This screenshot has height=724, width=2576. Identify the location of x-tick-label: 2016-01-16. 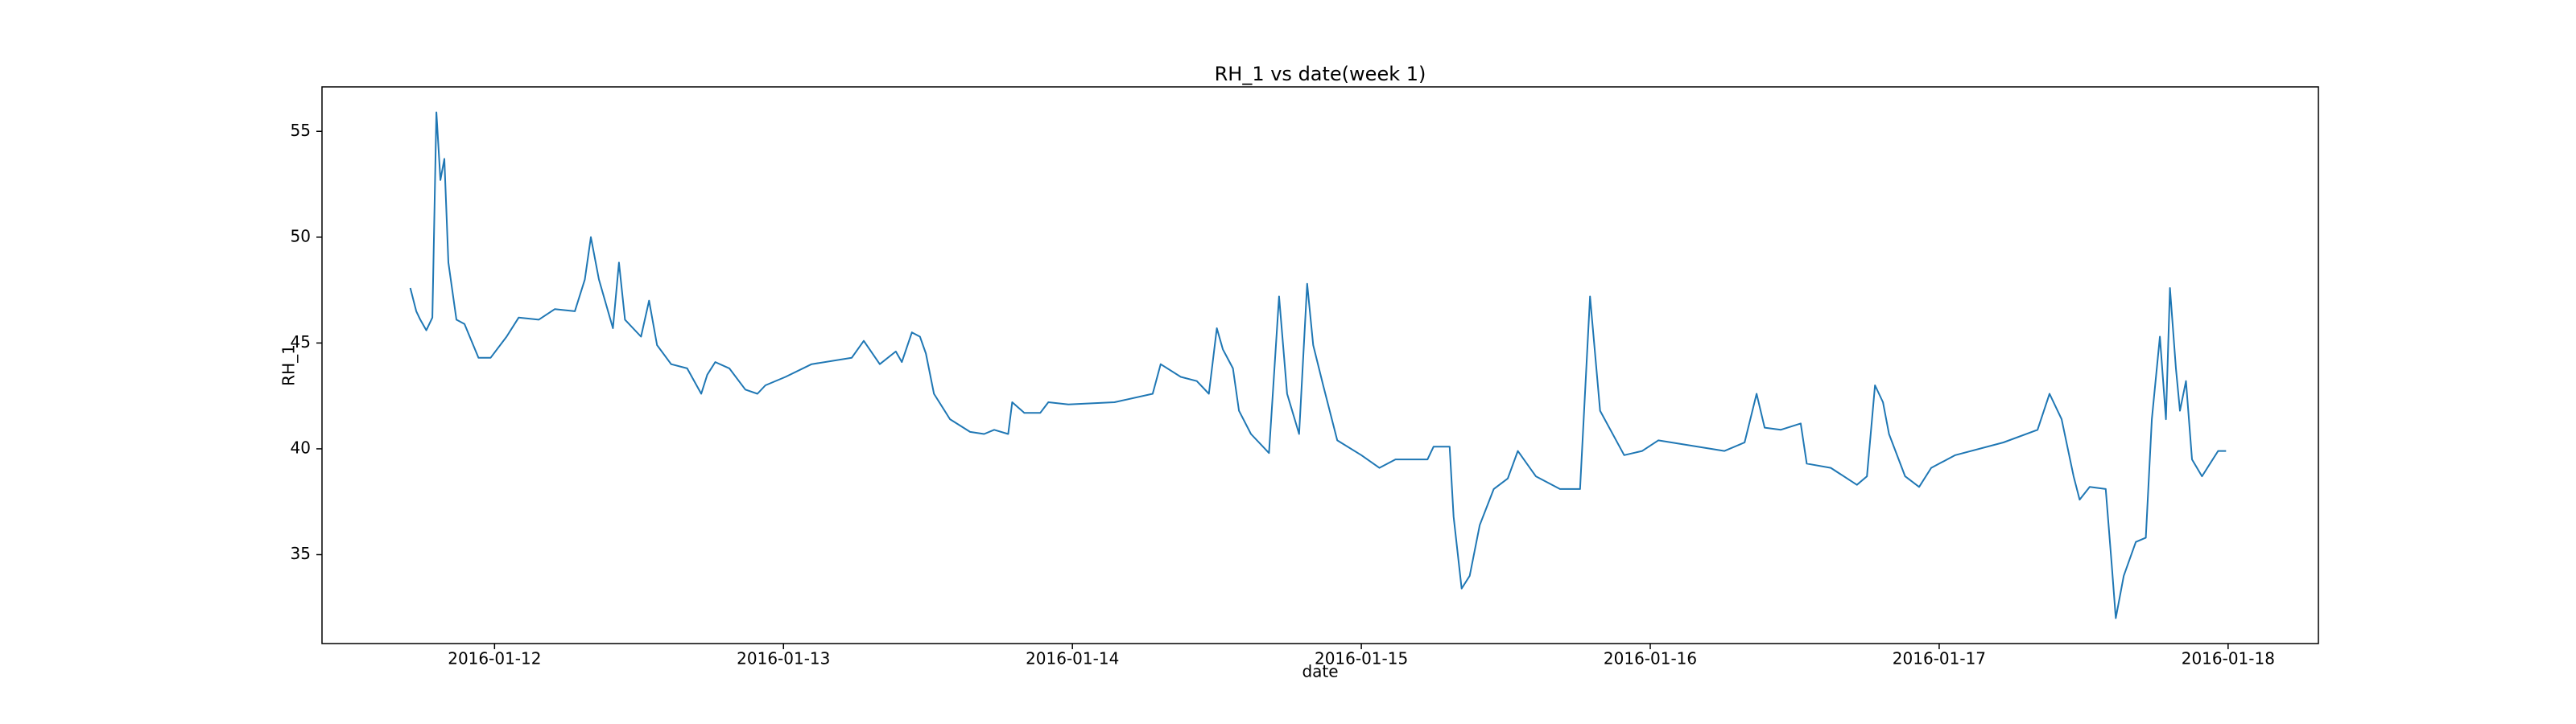
(1650, 658).